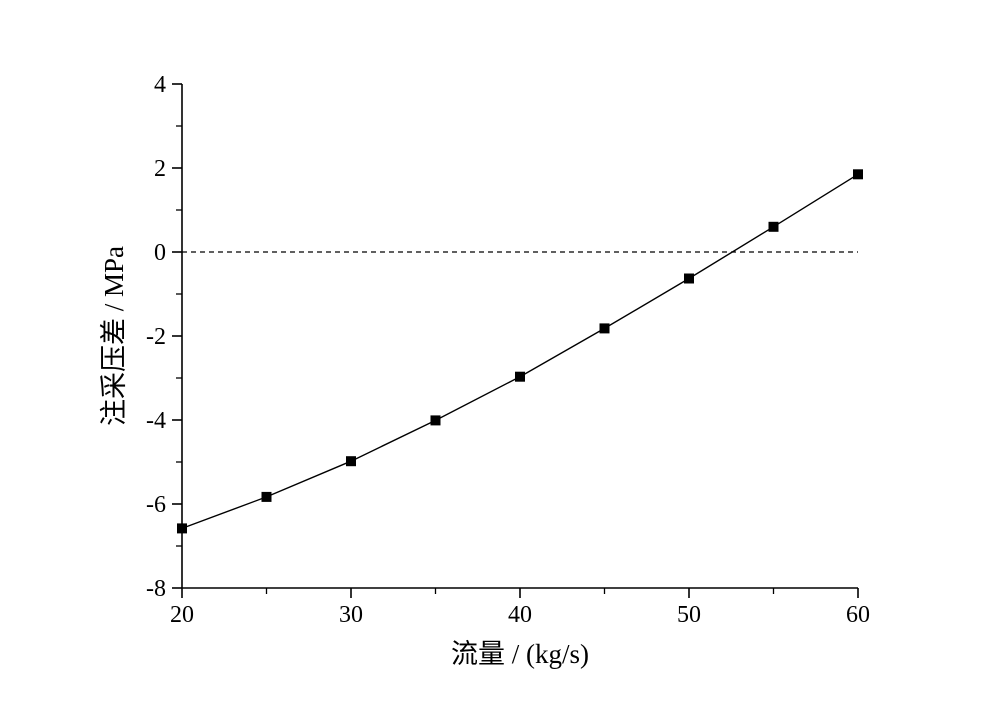 This screenshot has height=708, width=1000. Describe the element at coordinates (520, 654) in the screenshot. I see `x-axis-label: 流量 / (kg/s)` at that location.